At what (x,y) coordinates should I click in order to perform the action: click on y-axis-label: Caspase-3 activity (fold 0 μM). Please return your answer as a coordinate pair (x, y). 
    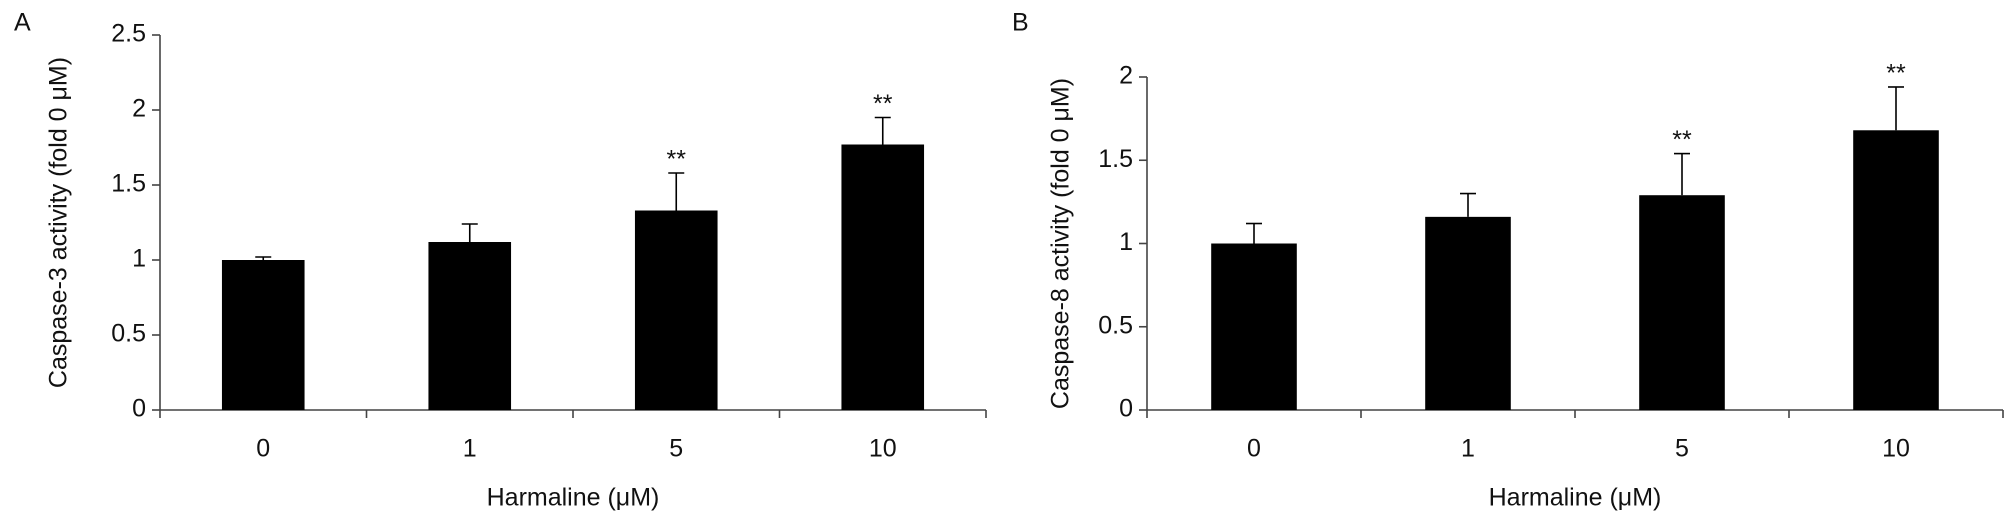
    Looking at the image, I should click on (59, 222).